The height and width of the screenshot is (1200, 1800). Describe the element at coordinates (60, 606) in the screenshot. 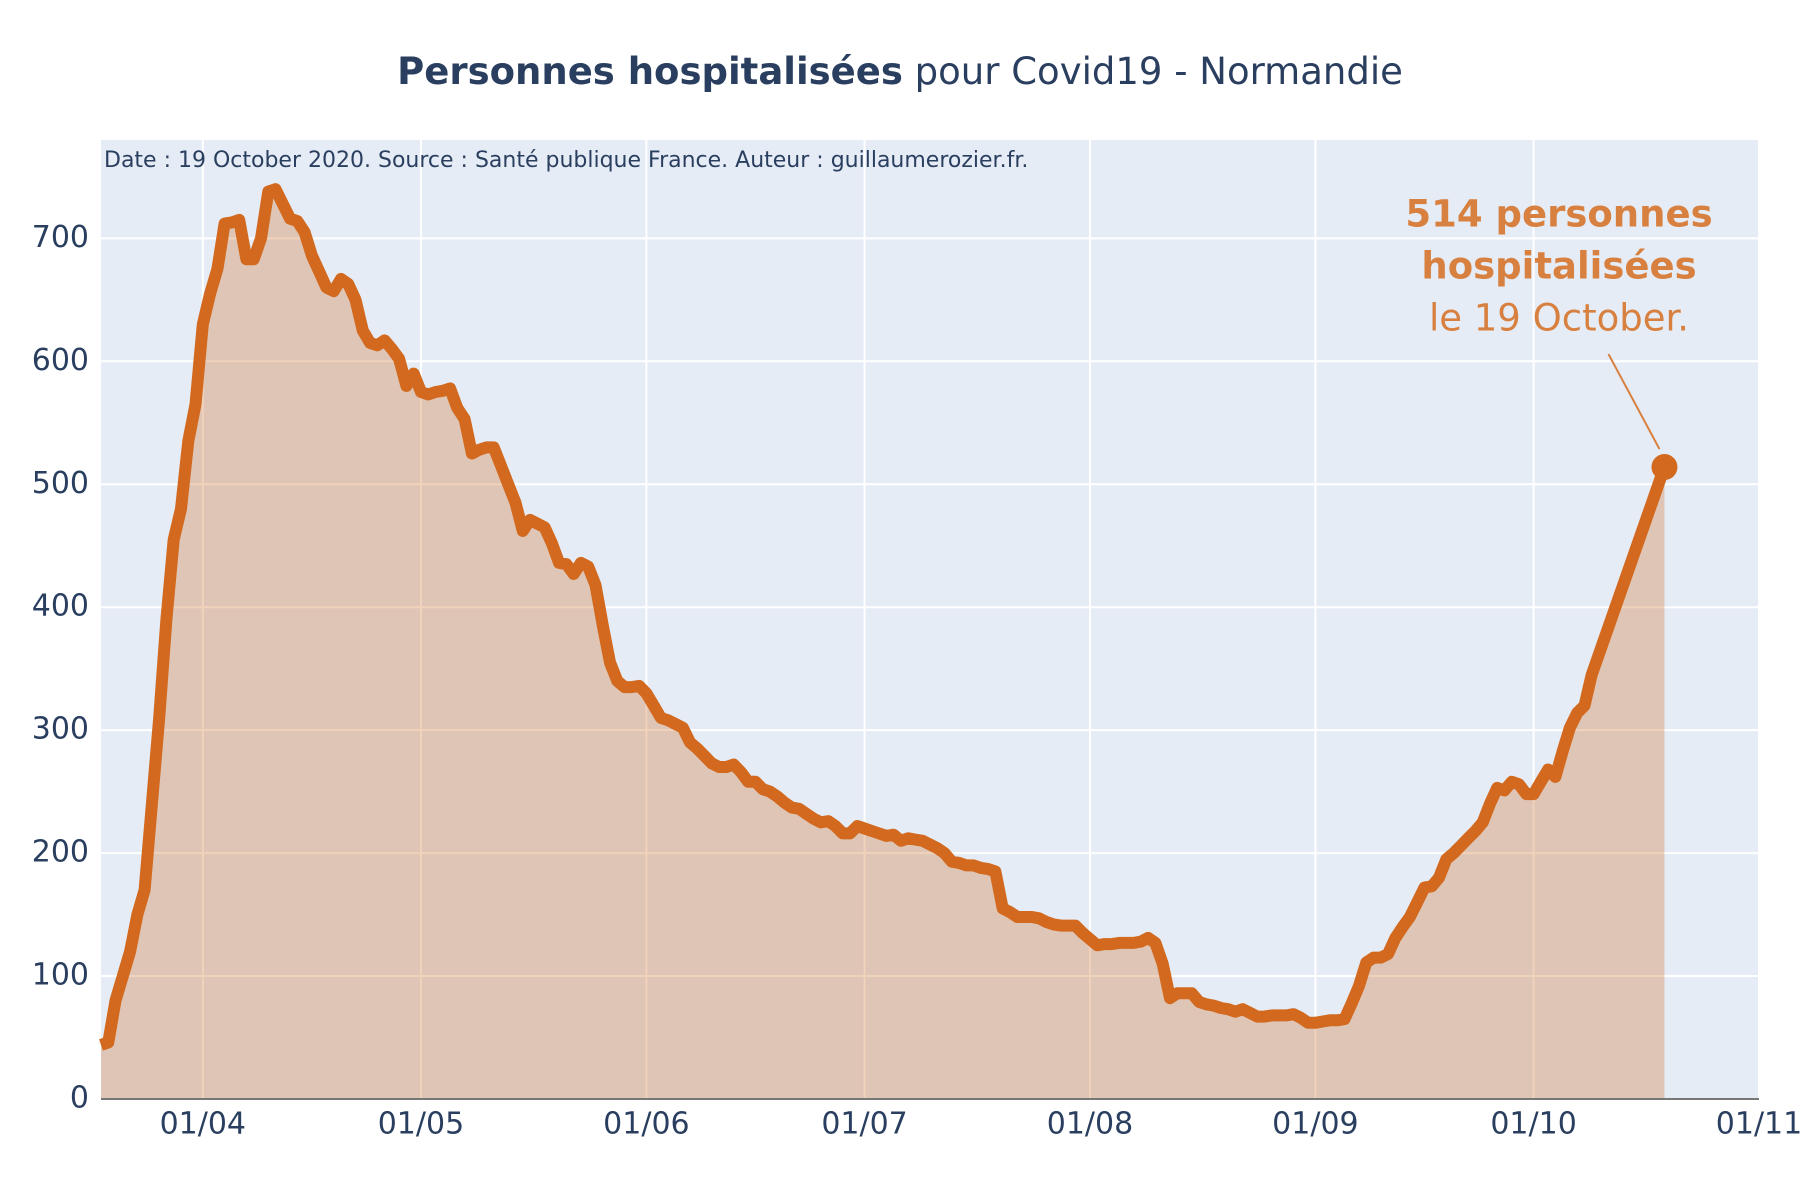

I see `y-tick-label: 400` at that location.